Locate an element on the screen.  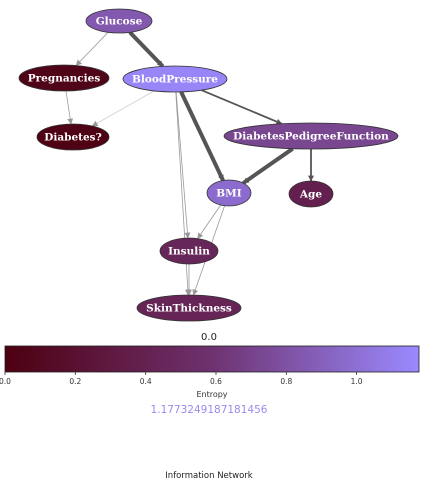
colorbar-tick-label: 0.0 is located at coordinates (5, 381).